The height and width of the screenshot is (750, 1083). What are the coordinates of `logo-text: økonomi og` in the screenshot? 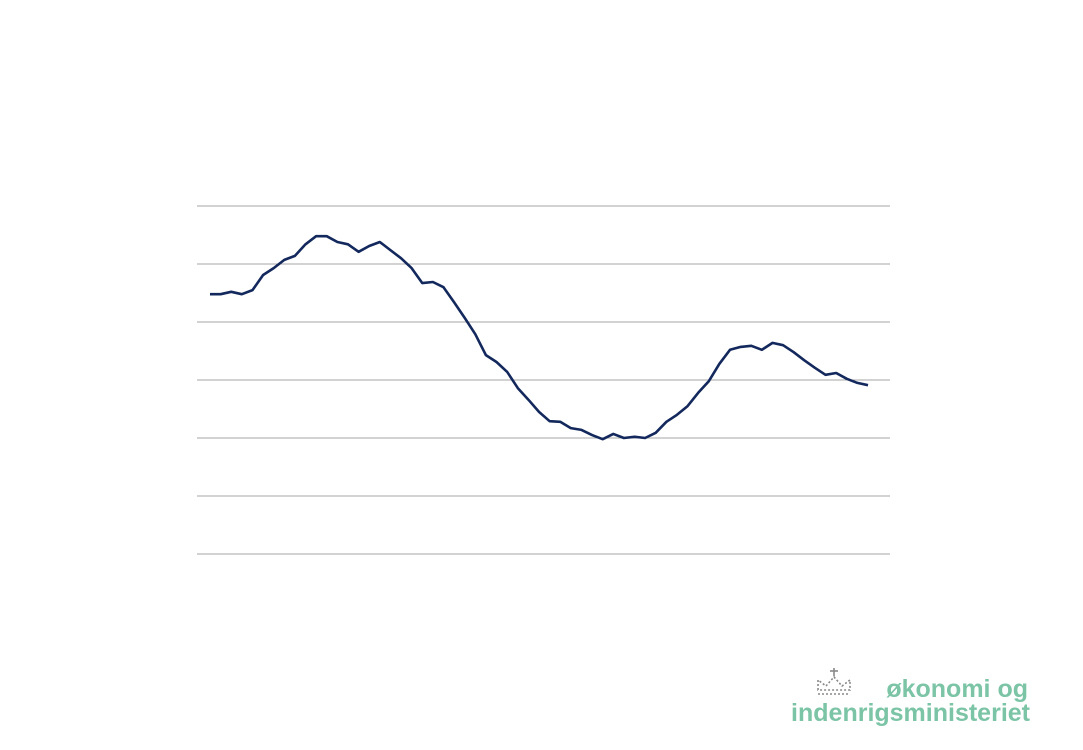 It's located at (957, 689).